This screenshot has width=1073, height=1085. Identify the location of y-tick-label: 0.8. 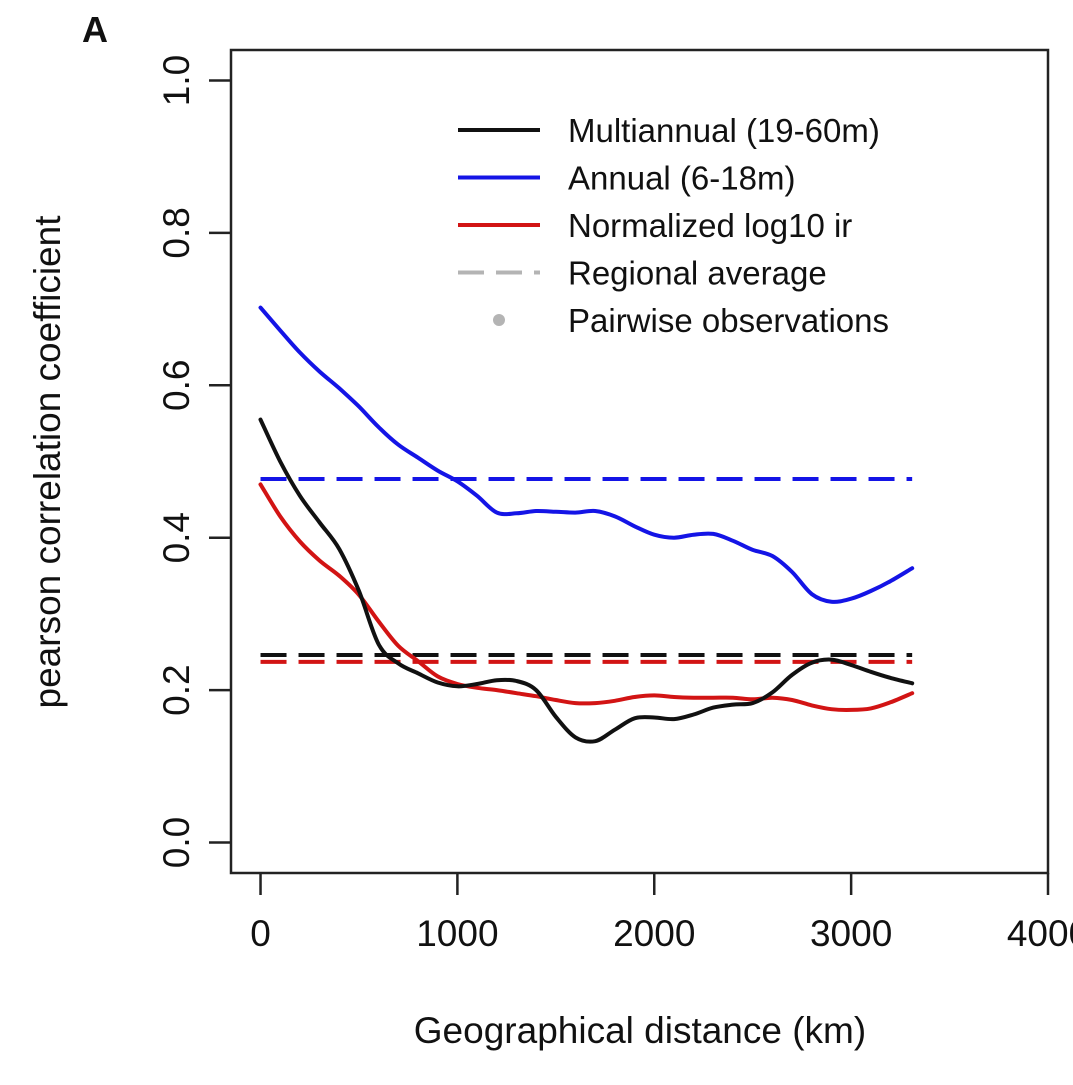
(176, 232).